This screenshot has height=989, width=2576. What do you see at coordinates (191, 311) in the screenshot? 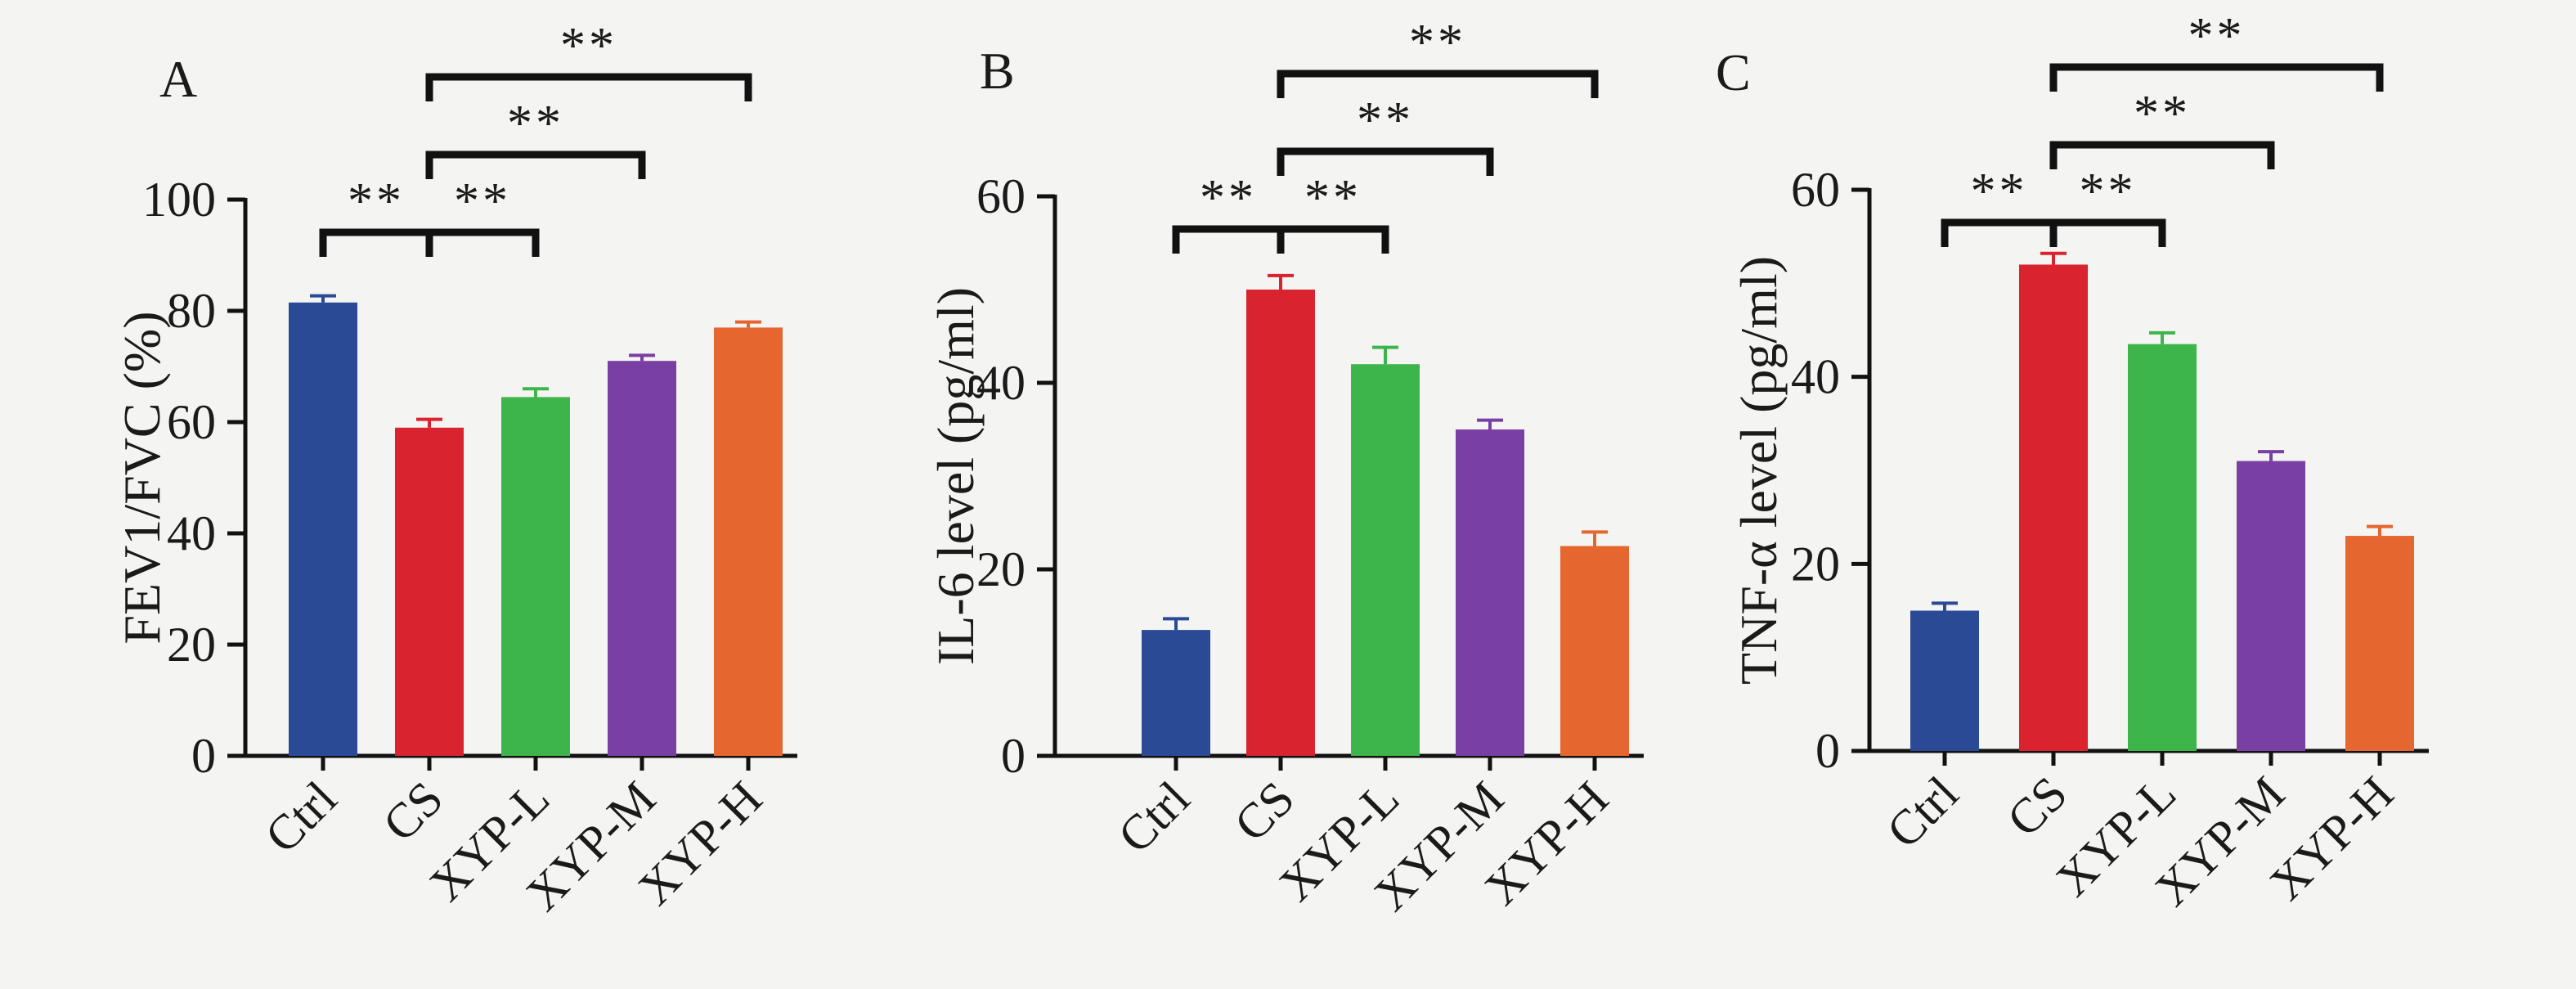
I see `y-tick-label: 80` at bounding box center [191, 311].